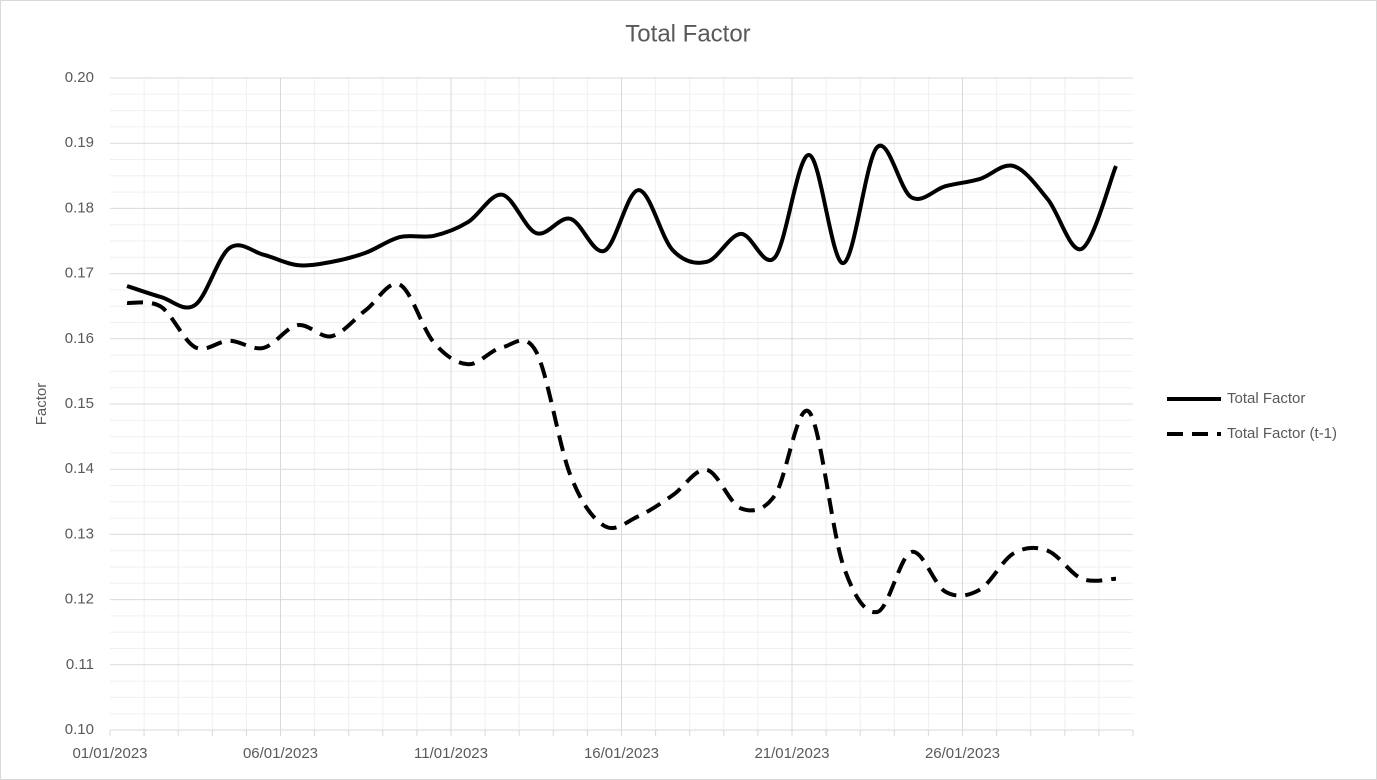 The image size is (1377, 780). I want to click on y-tick-label: 0.14, so click(79, 468).